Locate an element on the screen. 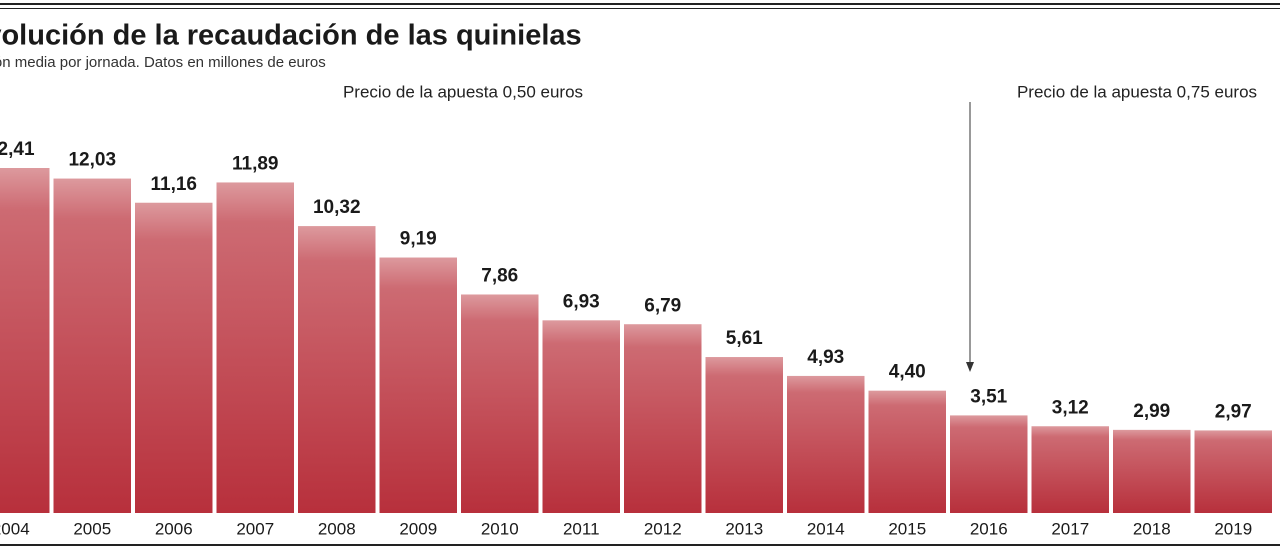 This screenshot has width=1280, height=548. x-tick-label: 2006 is located at coordinates (174, 528).